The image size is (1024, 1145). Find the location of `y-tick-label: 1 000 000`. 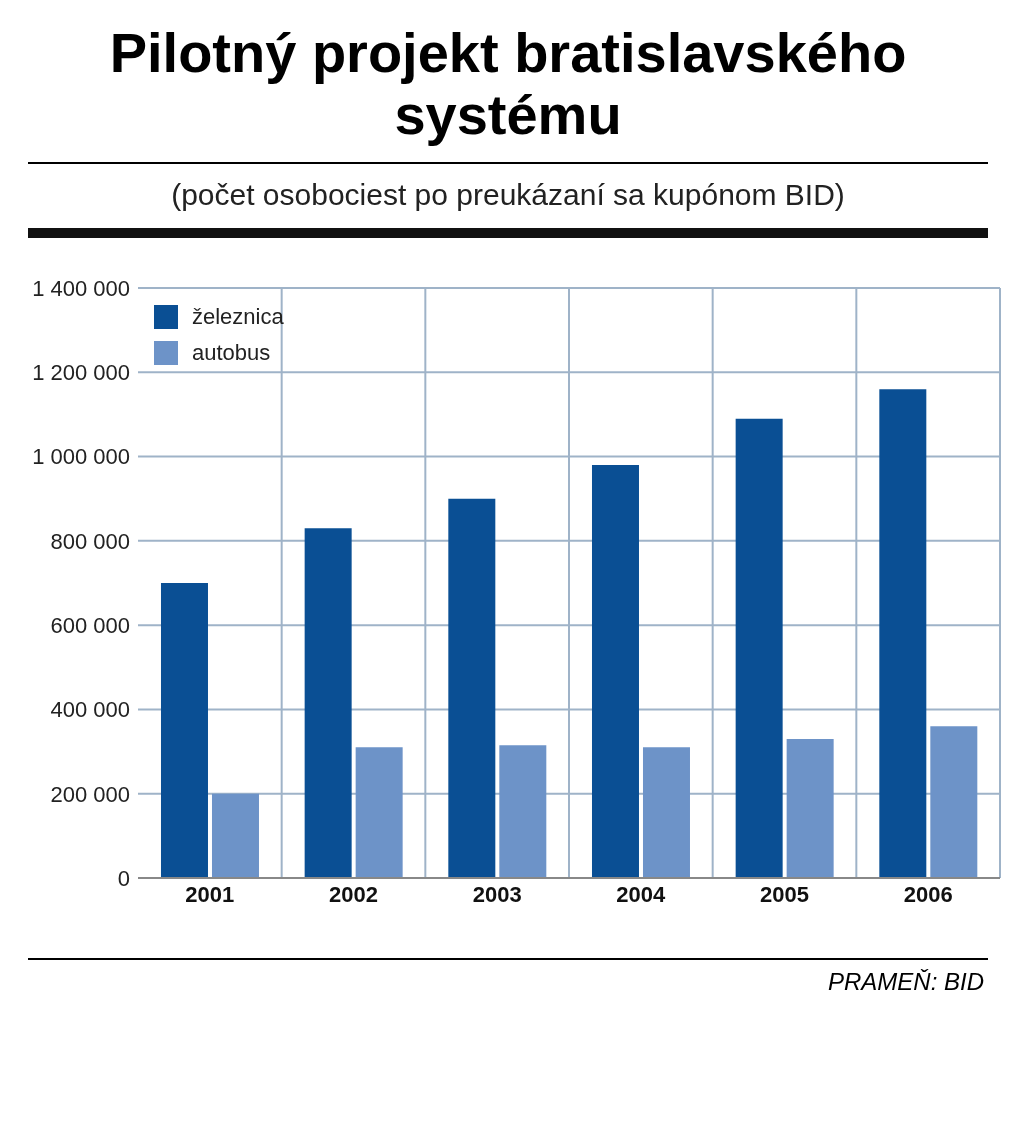

y-tick-label: 1 000 000 is located at coordinates (81, 457).